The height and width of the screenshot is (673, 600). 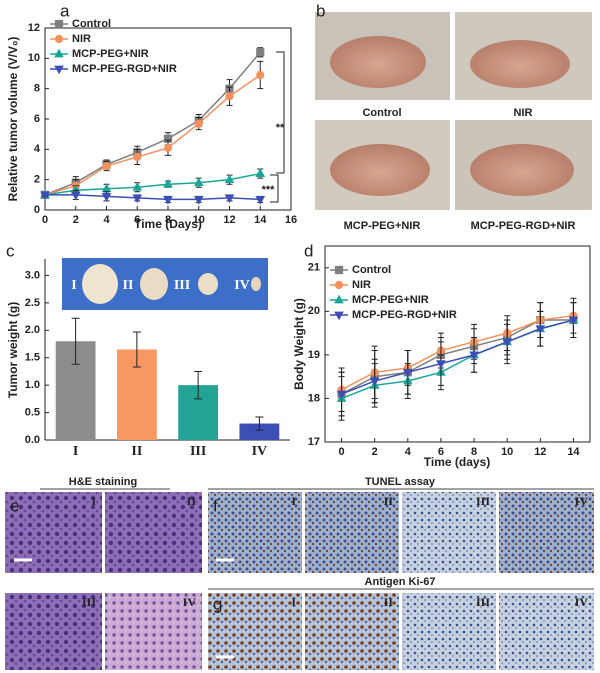 I want to click on x-tick-label: 6, so click(x=441, y=452).